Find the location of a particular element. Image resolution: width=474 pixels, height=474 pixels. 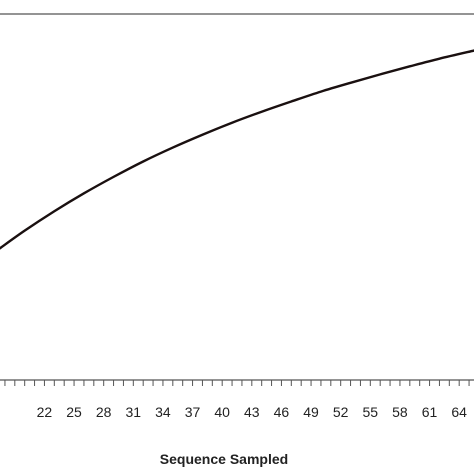

x-axis-title: Sequence Sampled is located at coordinates (224, 459).